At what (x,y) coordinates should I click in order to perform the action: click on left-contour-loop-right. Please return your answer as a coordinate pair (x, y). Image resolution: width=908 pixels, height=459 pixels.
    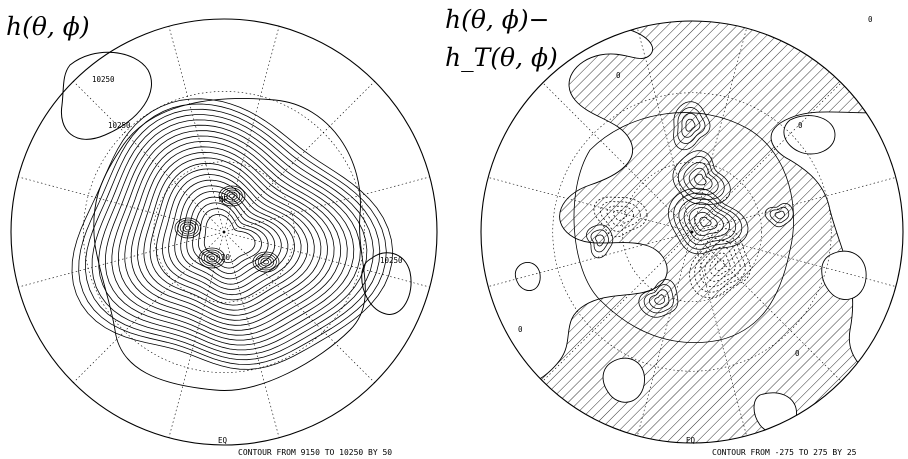
    Looking at the image, I should click on (386, 283).